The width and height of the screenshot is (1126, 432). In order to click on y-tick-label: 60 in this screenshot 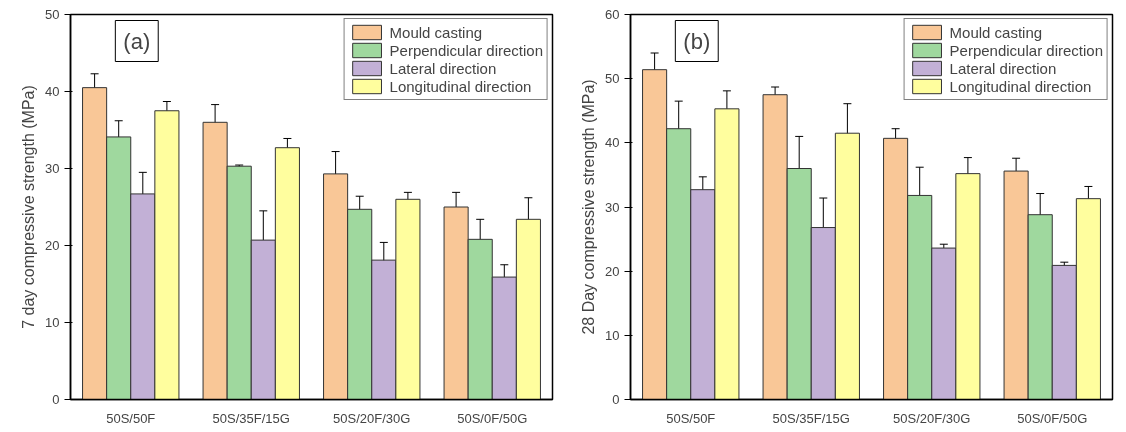, I will do `click(612, 14)`.